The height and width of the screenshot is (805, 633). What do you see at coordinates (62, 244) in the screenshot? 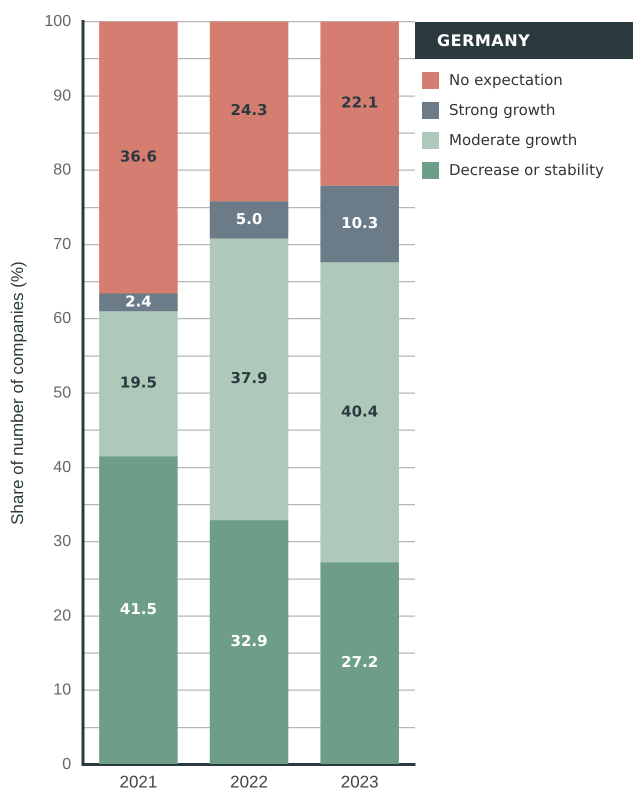
I see `y-tick-label: 70` at bounding box center [62, 244].